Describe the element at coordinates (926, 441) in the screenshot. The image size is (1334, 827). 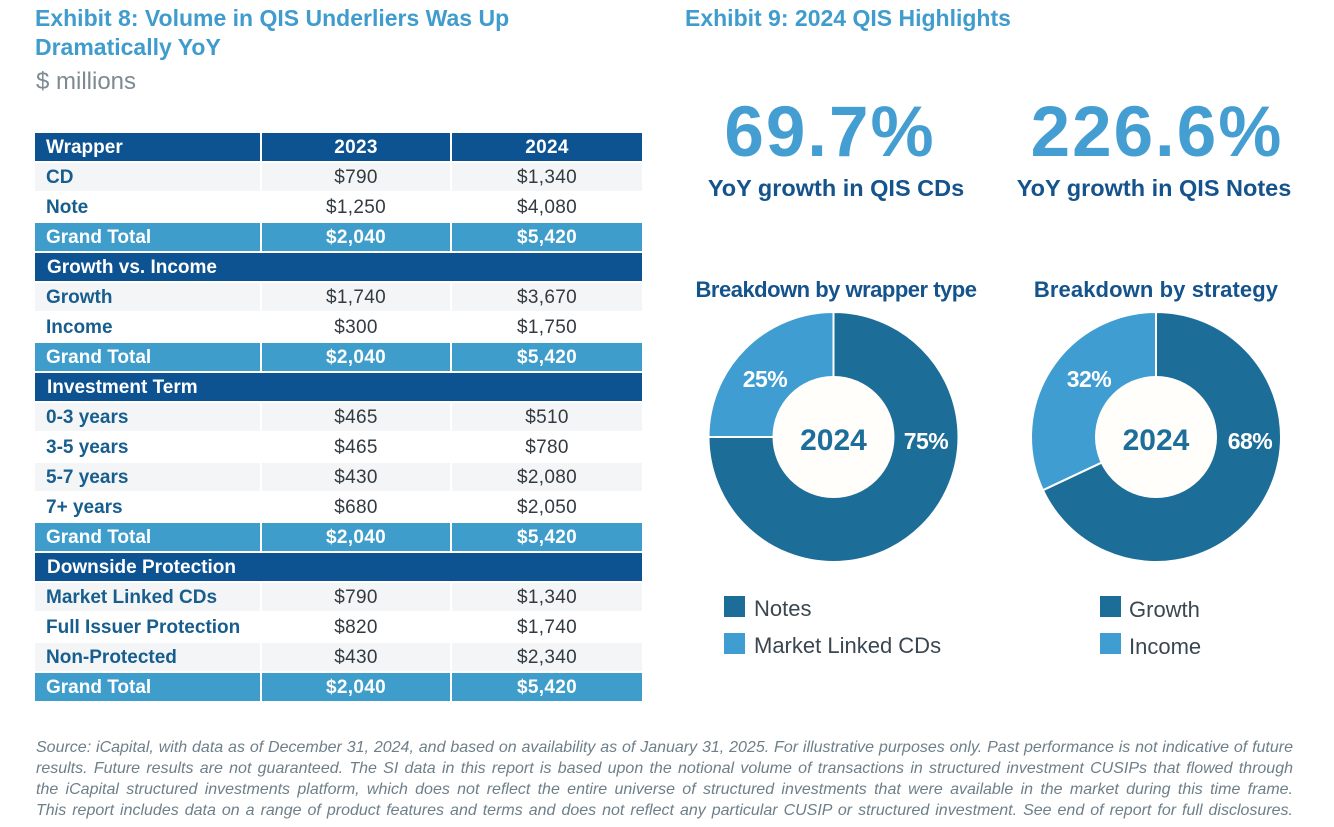
I see `svg-text: 75%` at that location.